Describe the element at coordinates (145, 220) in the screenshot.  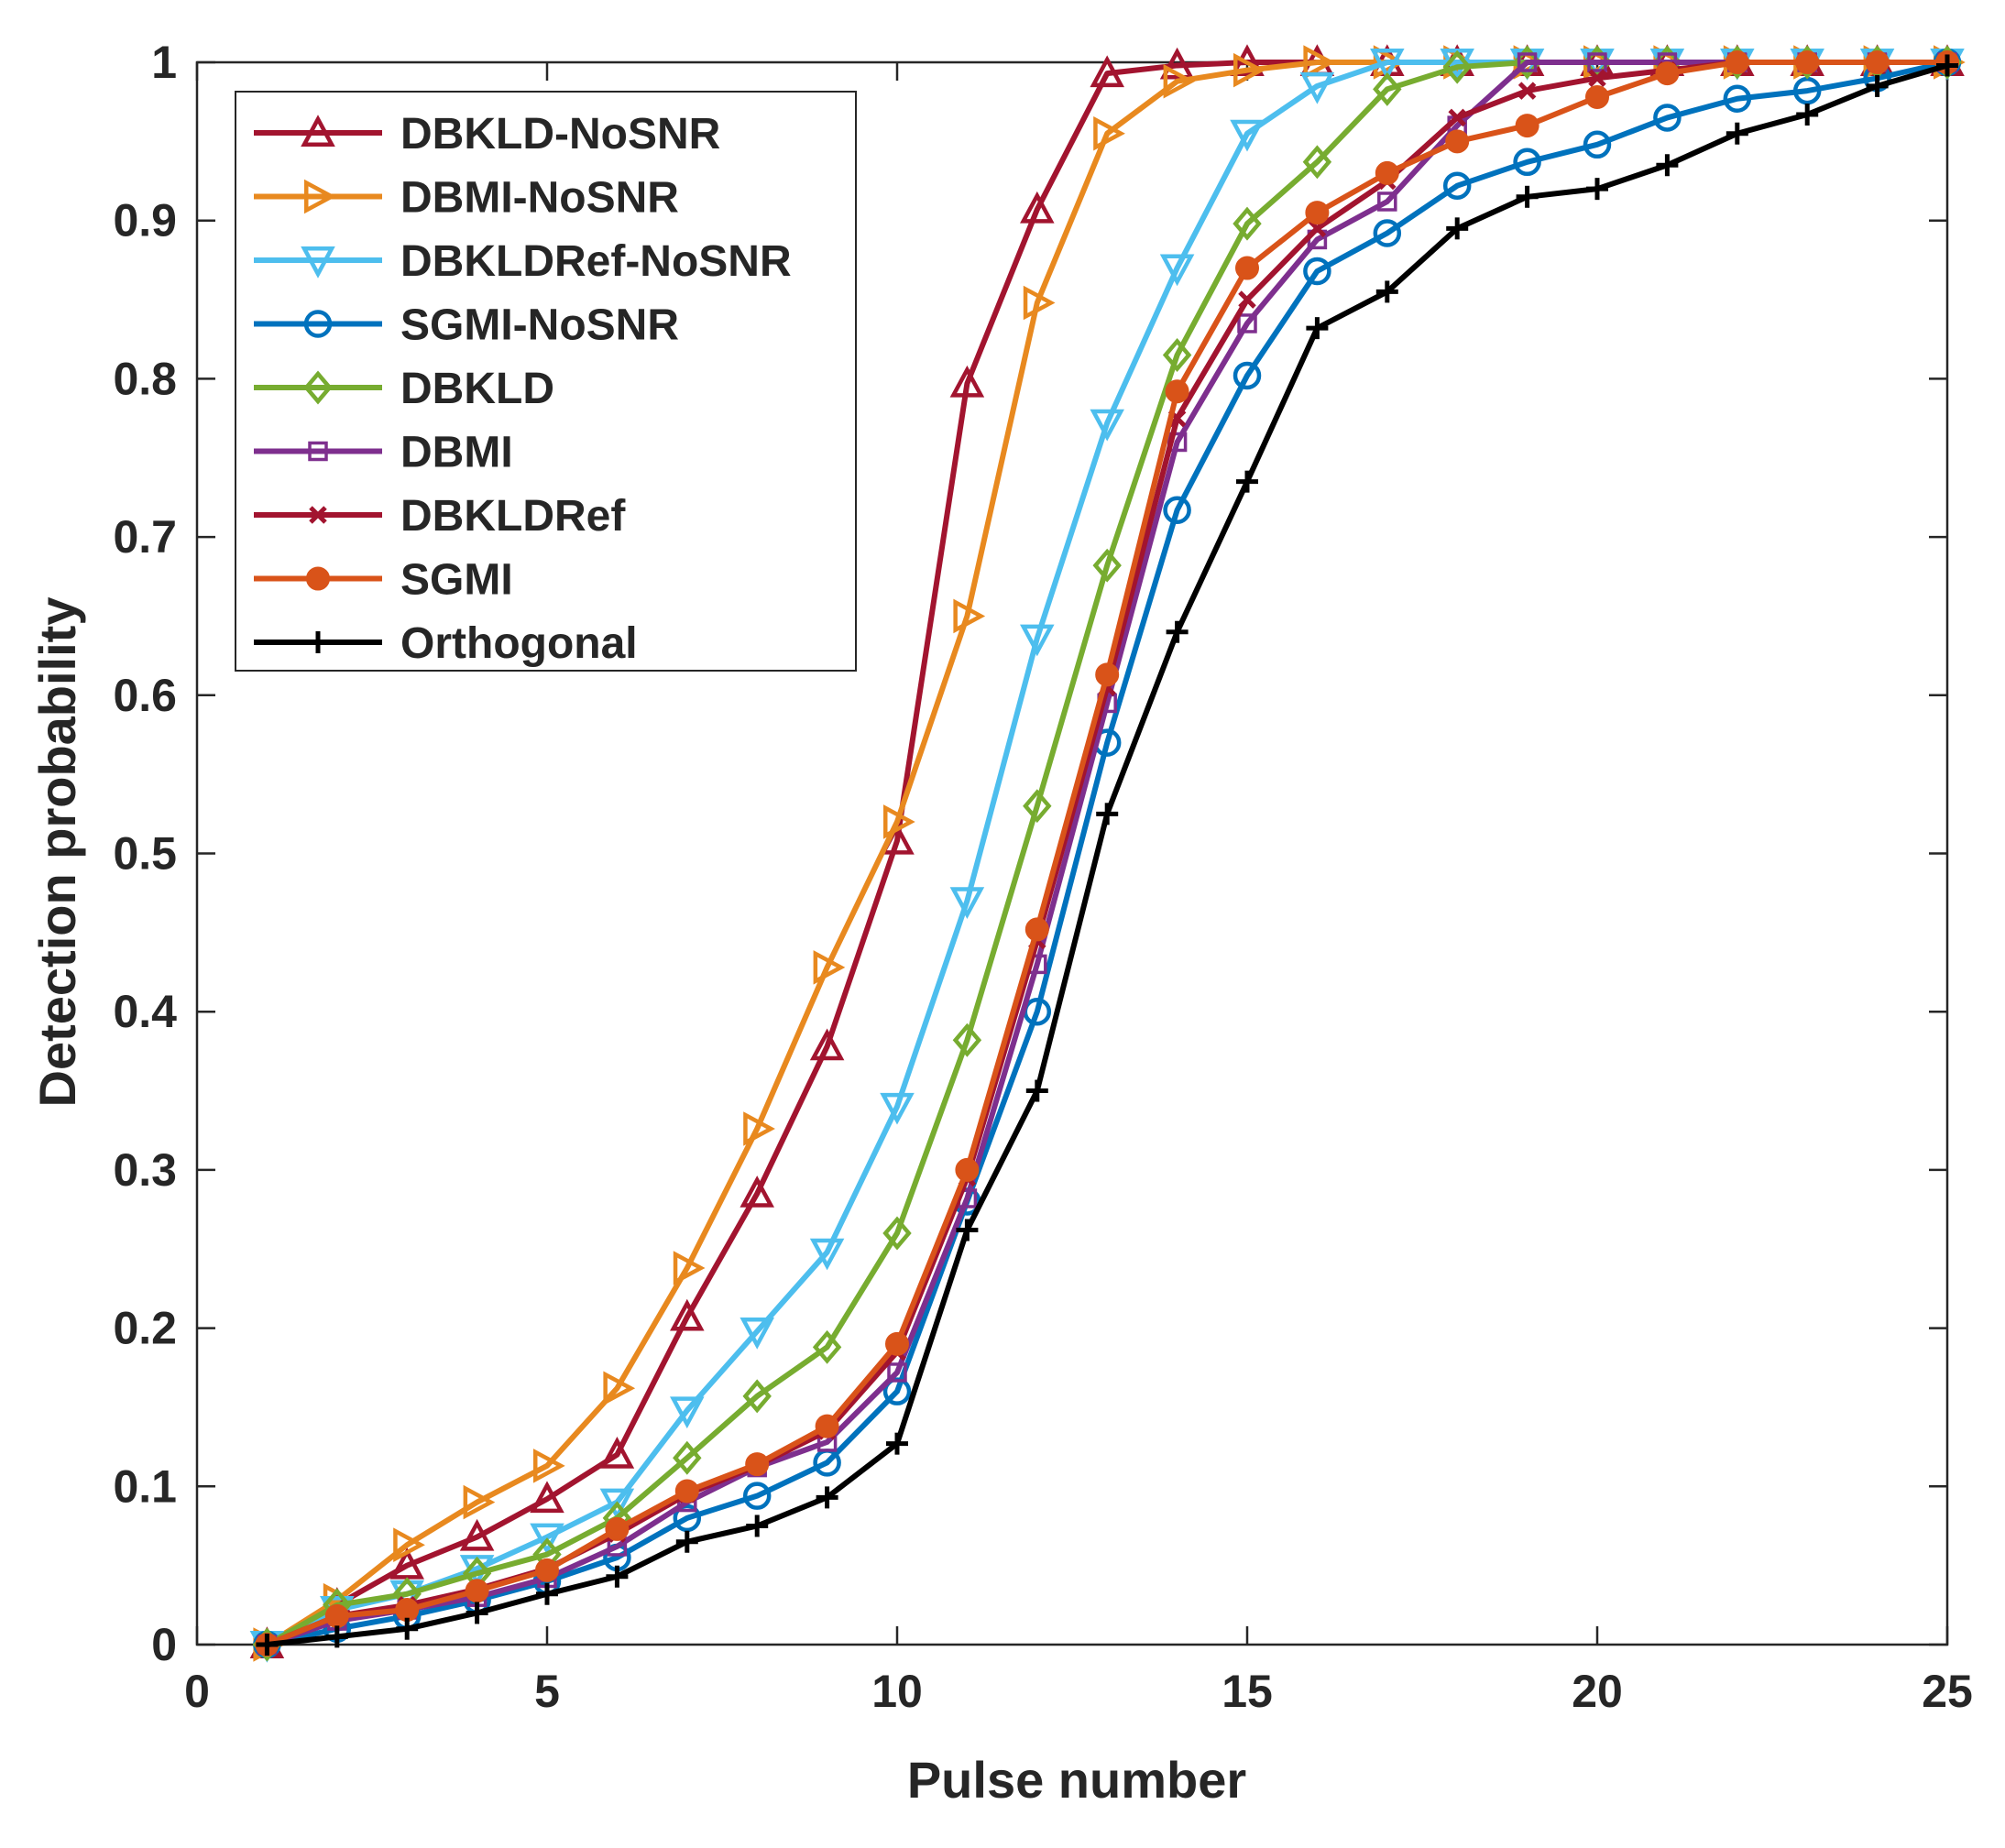
I see `y-tick-label: 0.9` at that location.